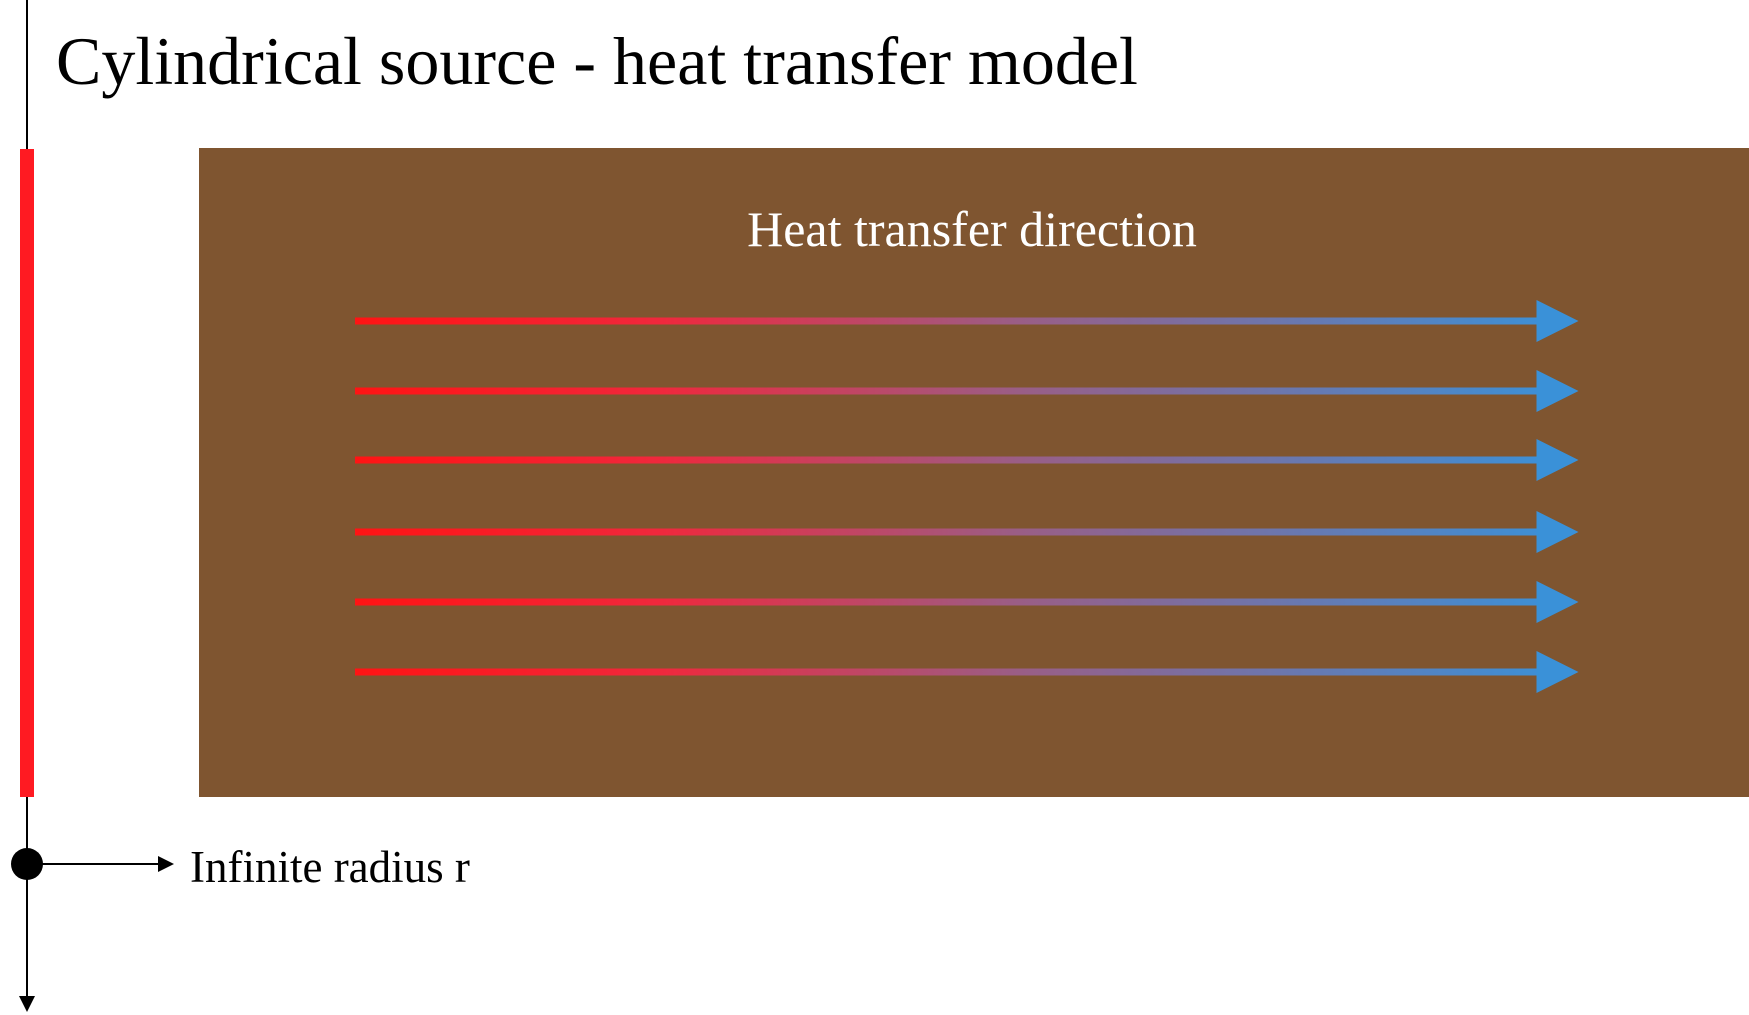 This screenshot has width=1749, height=1015. I want to click on line-source, so click(27, 473).